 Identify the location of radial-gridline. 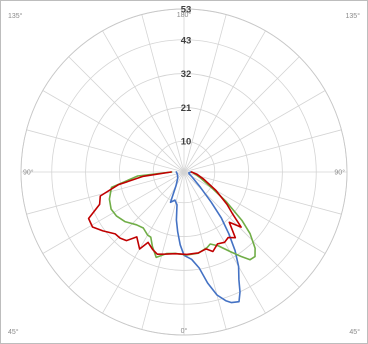
(184, 172).